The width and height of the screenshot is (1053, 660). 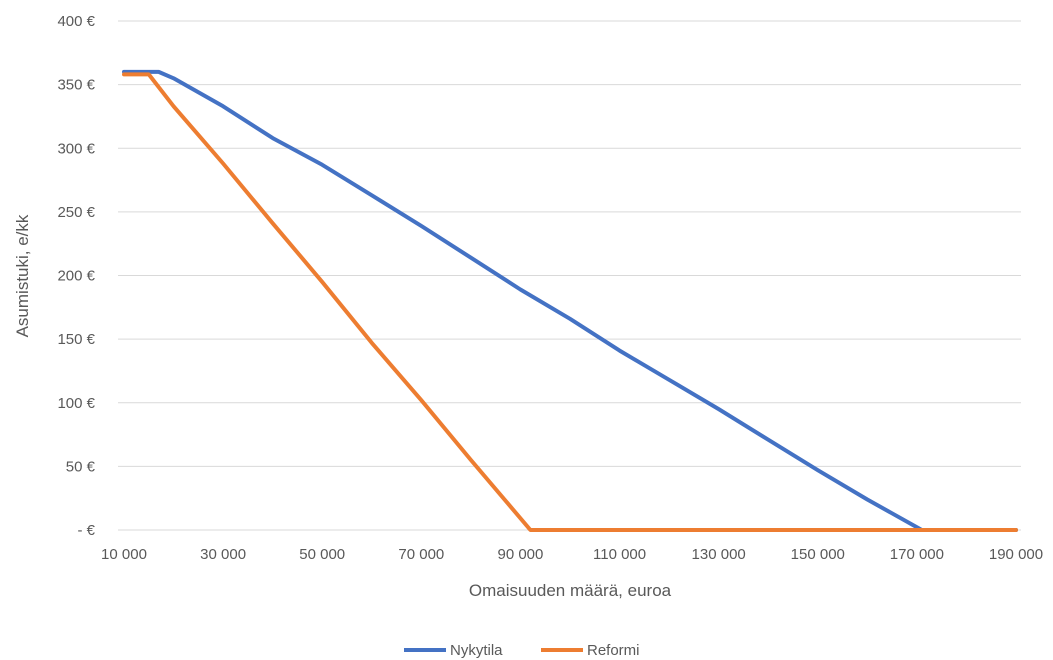 I want to click on x-tick-label: 190 000, so click(x=1016, y=554).